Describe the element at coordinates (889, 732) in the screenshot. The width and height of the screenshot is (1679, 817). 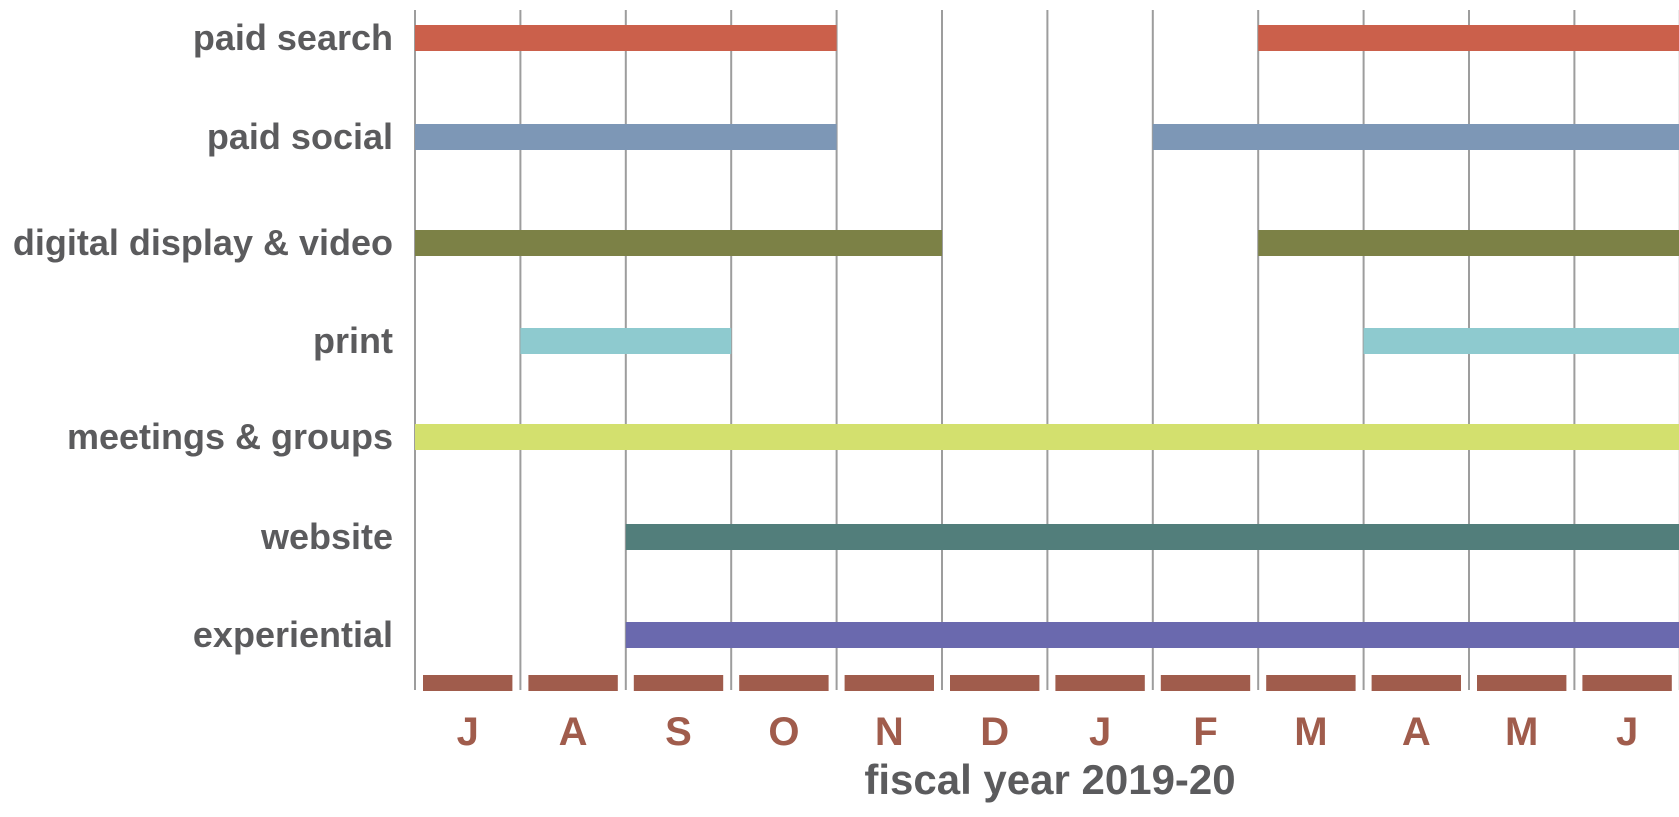
I see `month-label: N` at that location.